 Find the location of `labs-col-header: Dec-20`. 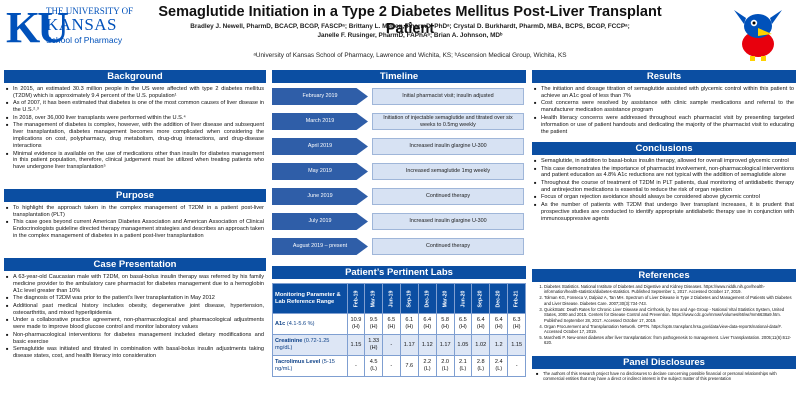

labs-col-header: Dec-20 is located at coordinates (499, 298).